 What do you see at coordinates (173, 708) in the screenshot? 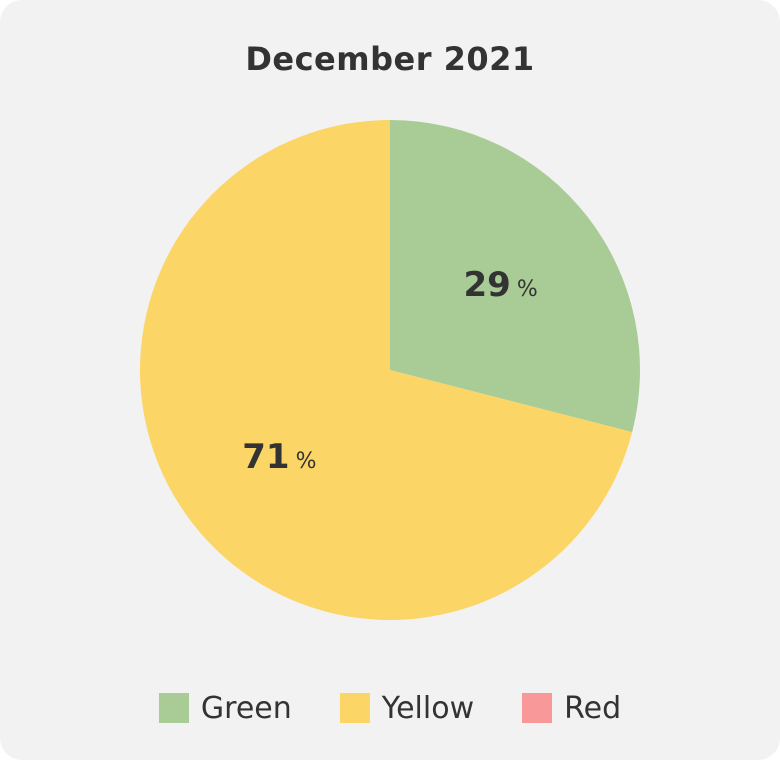
I see `legend-swatch-green` at bounding box center [173, 708].